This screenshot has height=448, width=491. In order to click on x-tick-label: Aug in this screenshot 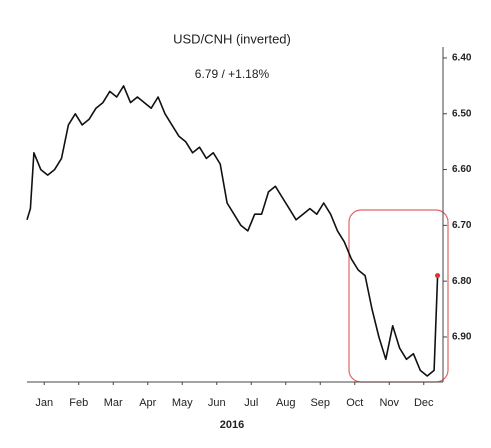, I will do `click(286, 403)`.